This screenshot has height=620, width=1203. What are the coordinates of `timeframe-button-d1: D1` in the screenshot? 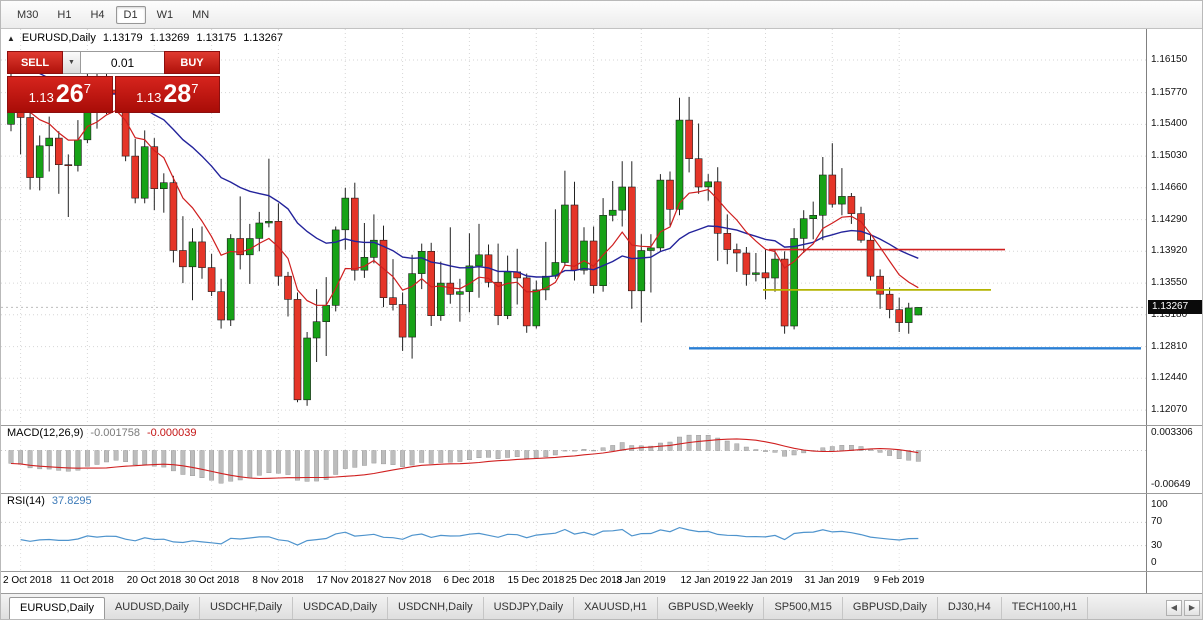 It's located at (130, 14).